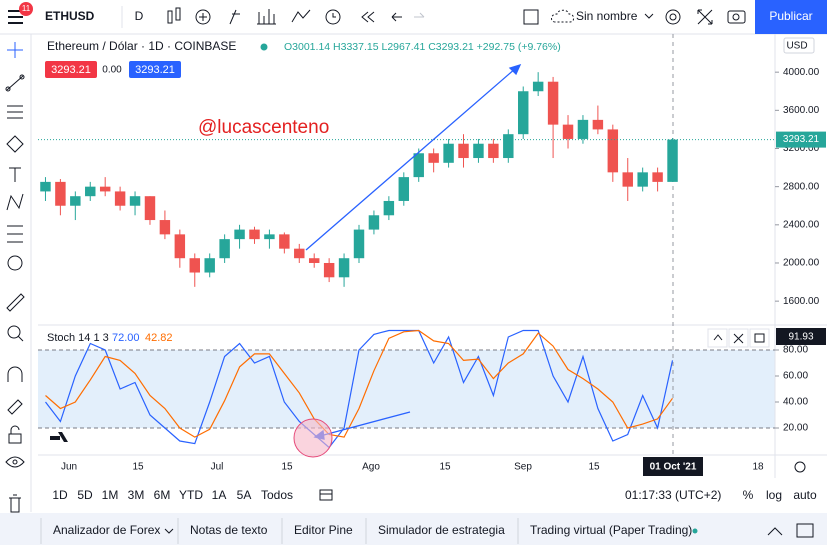  Describe the element at coordinates (217, 467) in the screenshot. I see `time-label: Jul` at that location.